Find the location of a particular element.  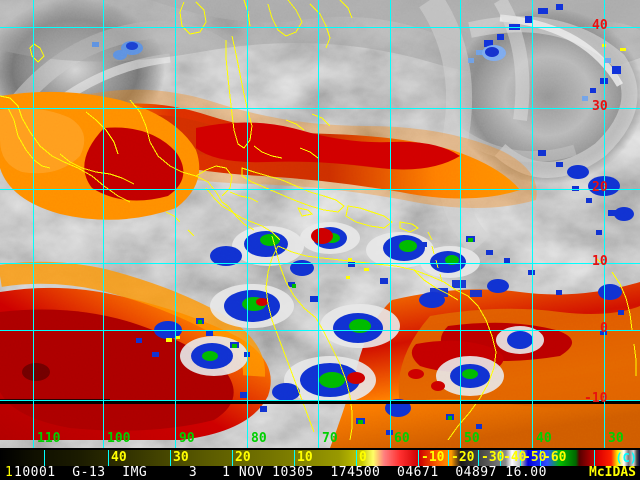

longitude-label-70: 70 is located at coordinates (330, 438).